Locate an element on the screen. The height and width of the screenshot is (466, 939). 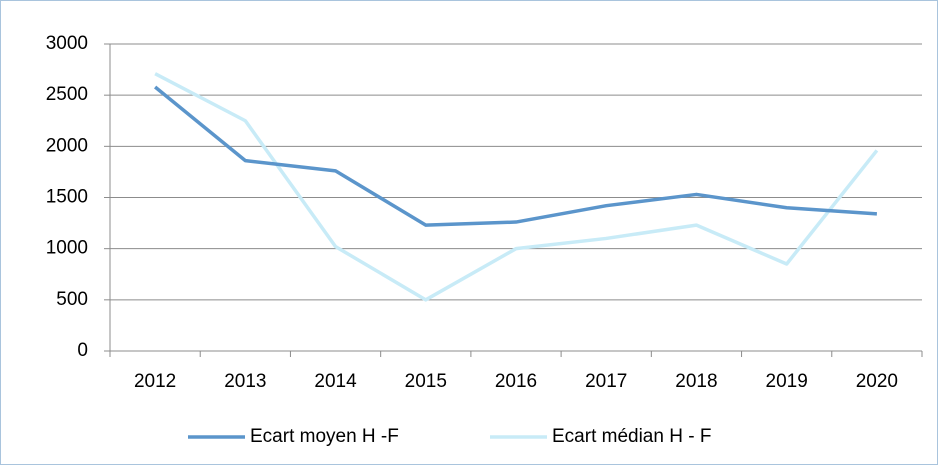
y-tick-label: 500 is located at coordinates (72, 299).